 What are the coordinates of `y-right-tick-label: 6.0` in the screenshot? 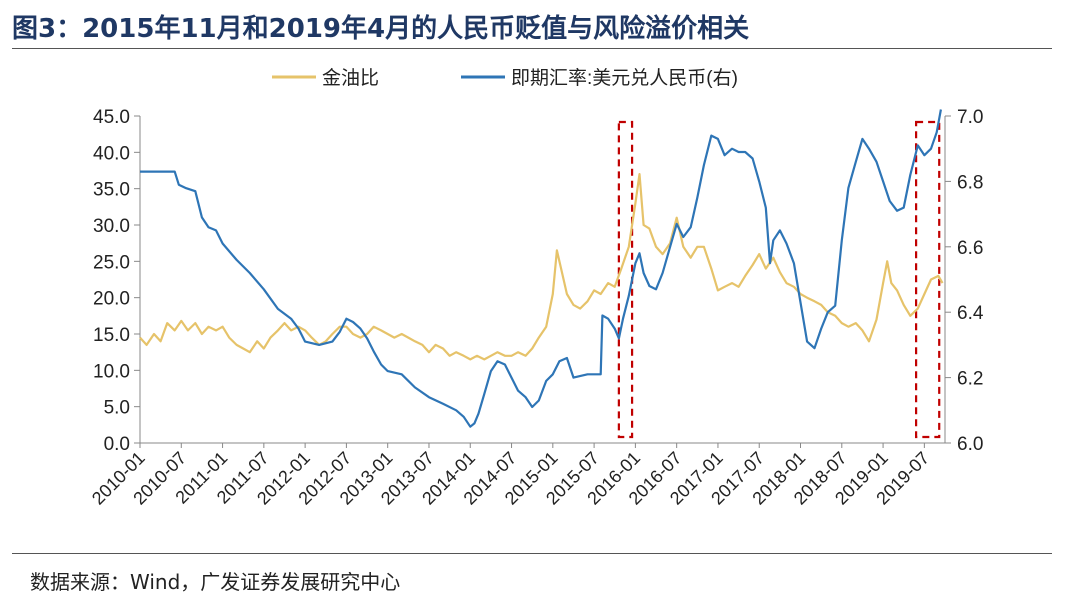 It's located at (970, 444).